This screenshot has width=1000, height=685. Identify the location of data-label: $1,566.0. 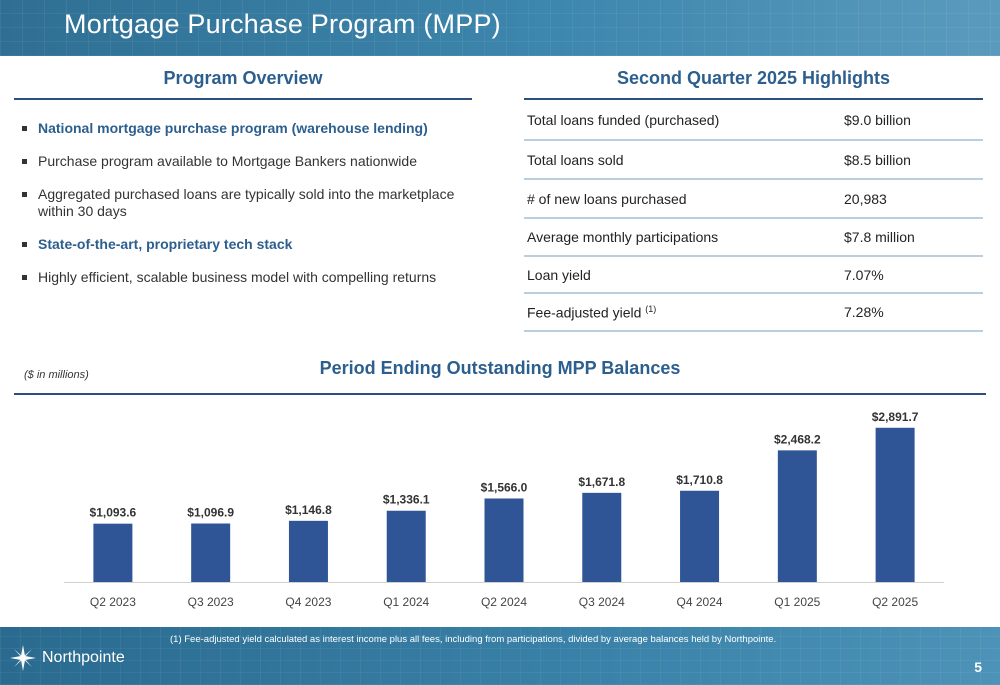
(504, 487).